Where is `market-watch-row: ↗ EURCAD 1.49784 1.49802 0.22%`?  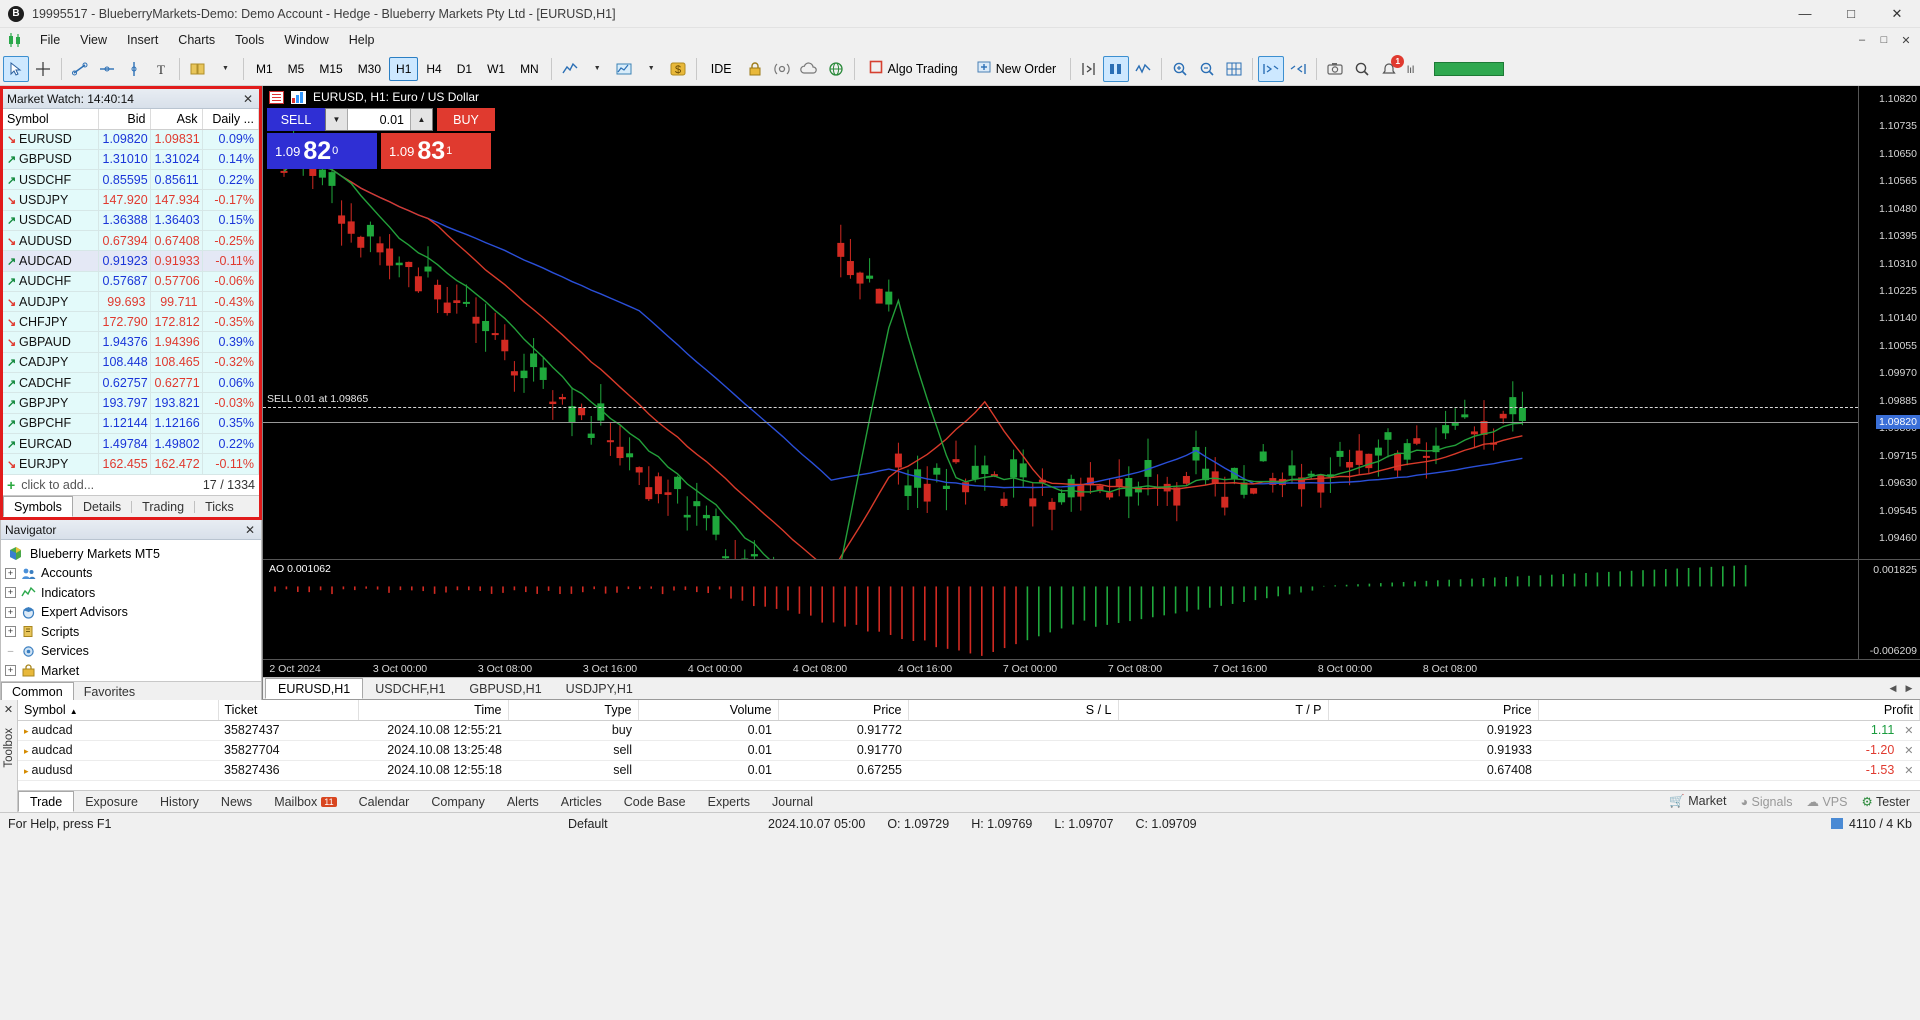
market-watch-row: ↗ EURCAD 1.49784 1.49802 0.22% is located at coordinates (131, 444).